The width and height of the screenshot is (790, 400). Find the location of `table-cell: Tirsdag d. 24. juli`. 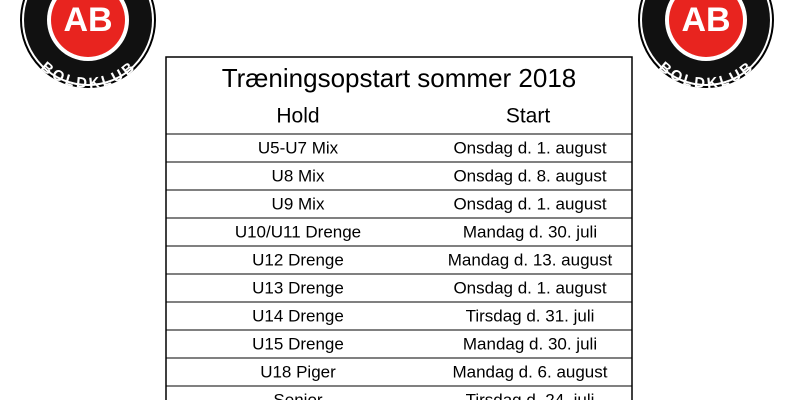

table-cell: Tirsdag d. 24. juli is located at coordinates (530, 395).